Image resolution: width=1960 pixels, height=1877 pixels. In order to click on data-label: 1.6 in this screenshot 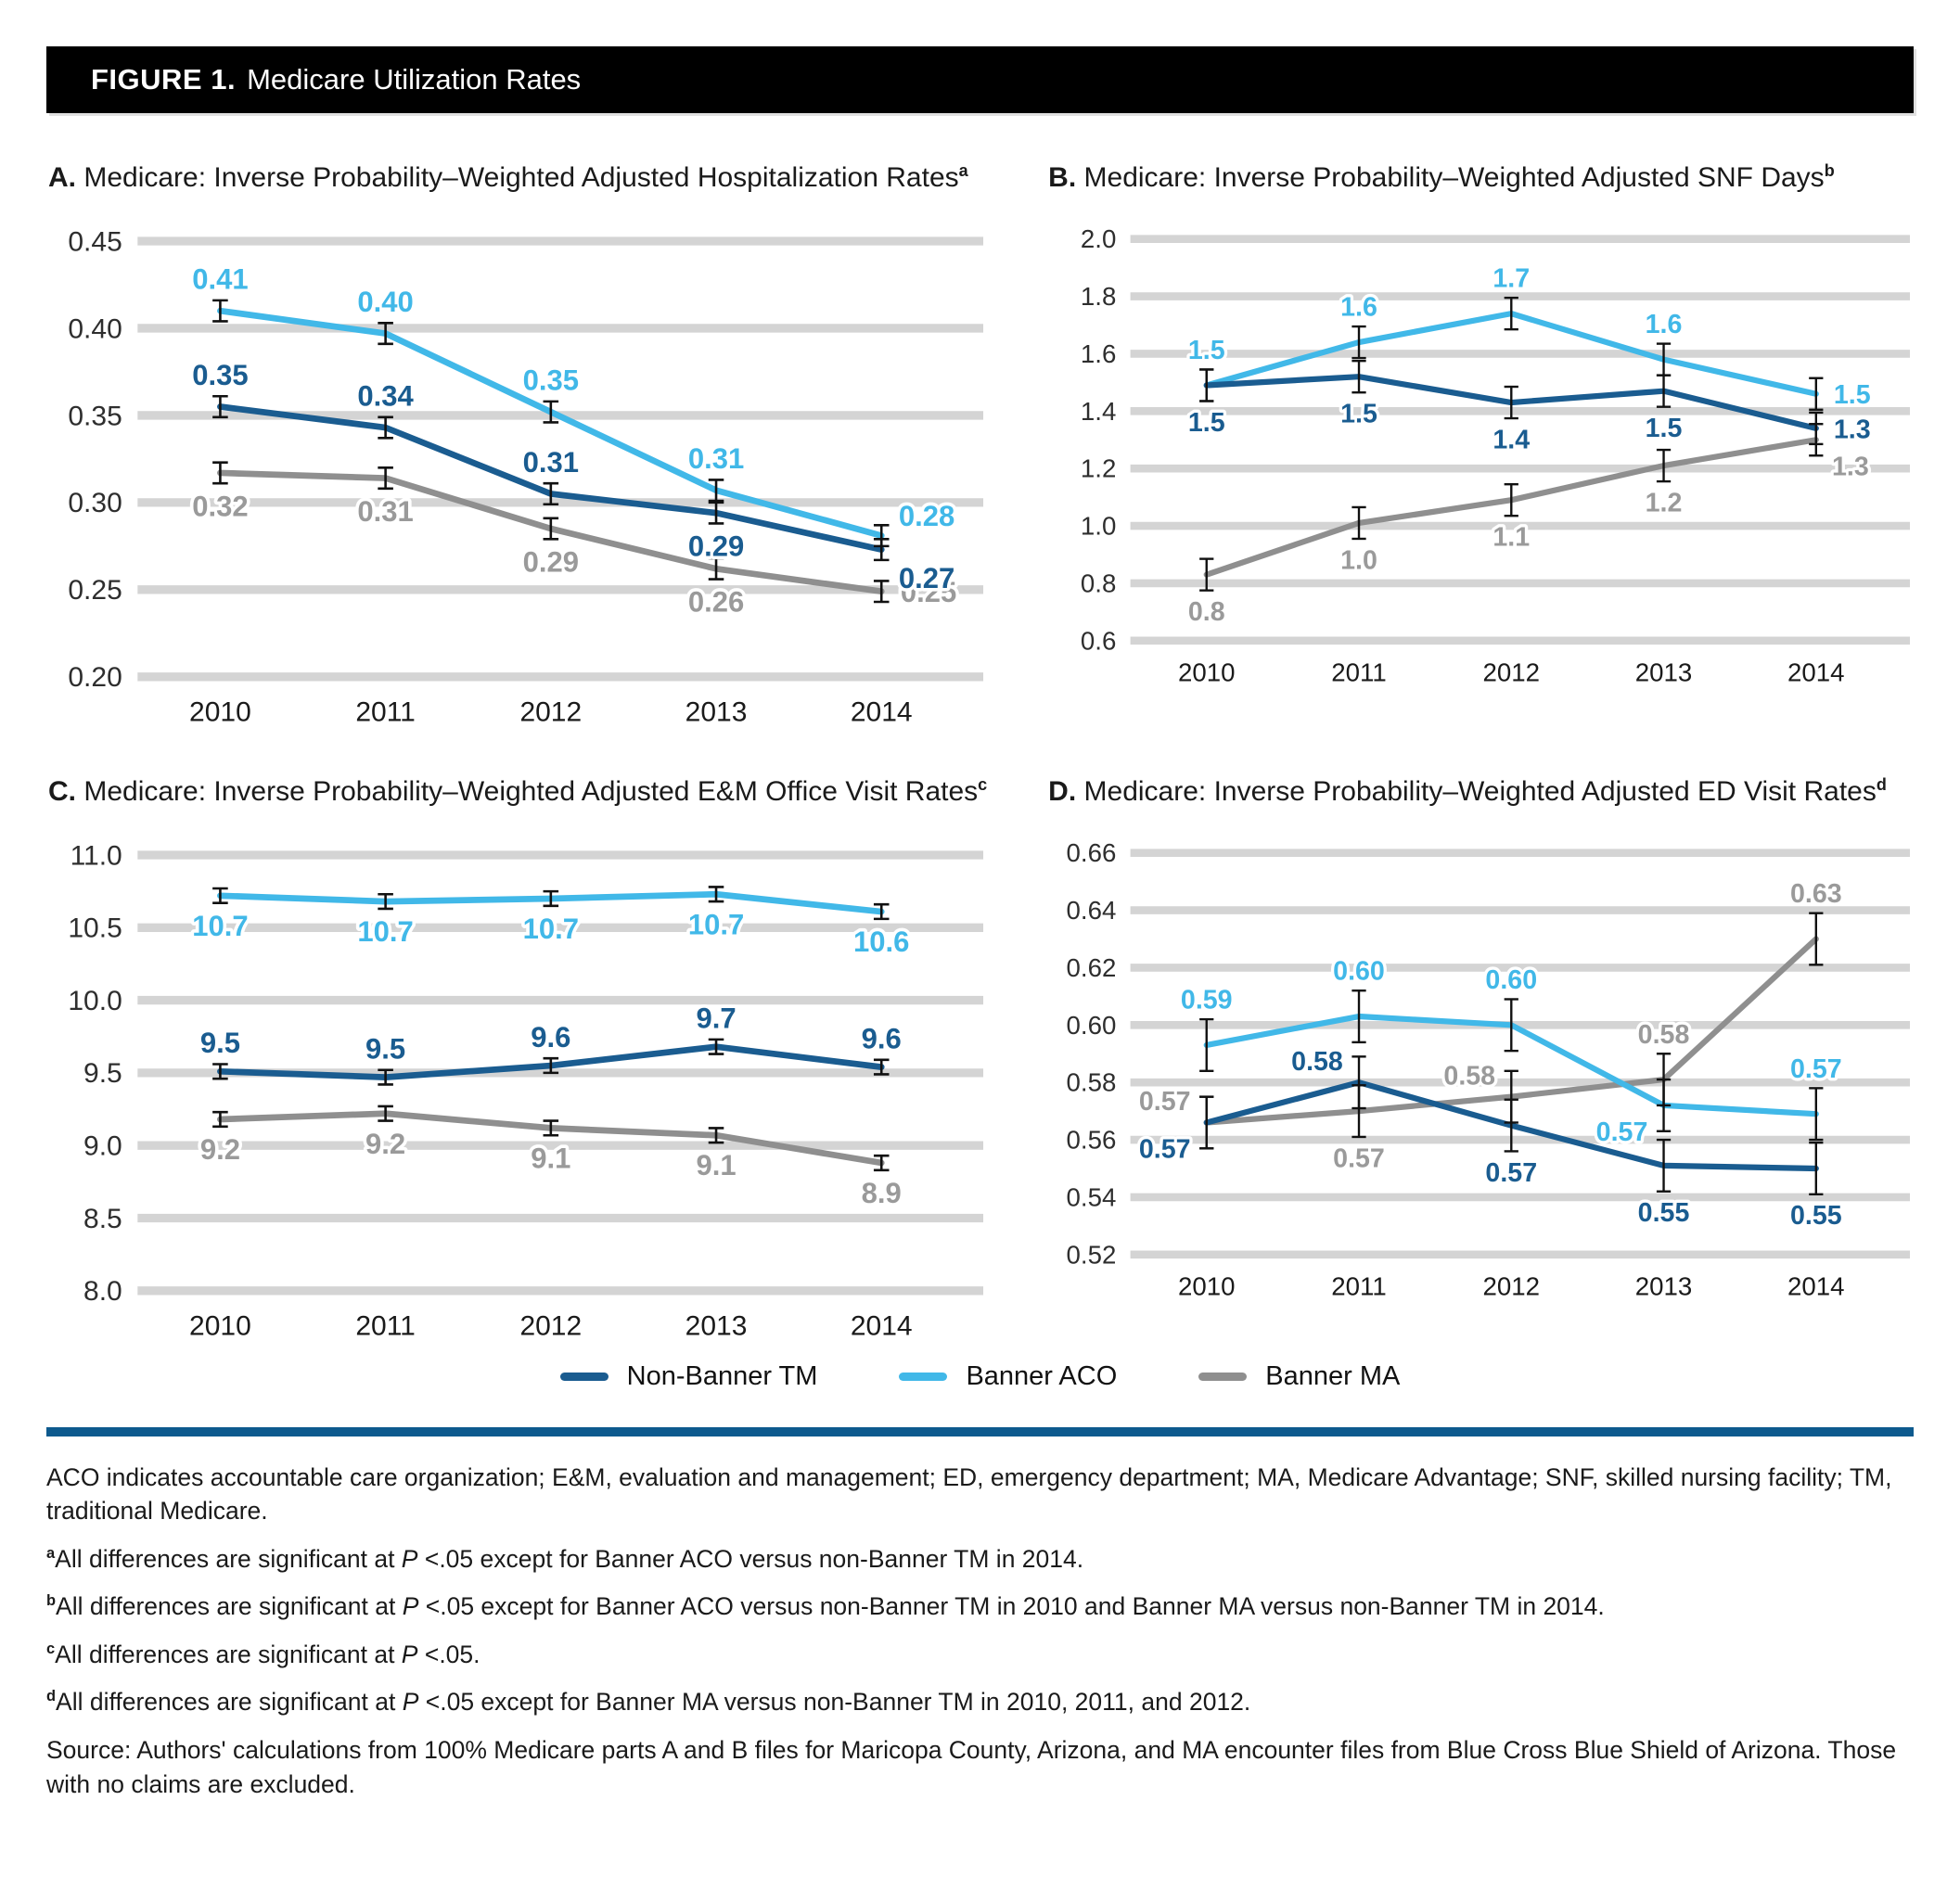, I will do `click(1665, 324)`.